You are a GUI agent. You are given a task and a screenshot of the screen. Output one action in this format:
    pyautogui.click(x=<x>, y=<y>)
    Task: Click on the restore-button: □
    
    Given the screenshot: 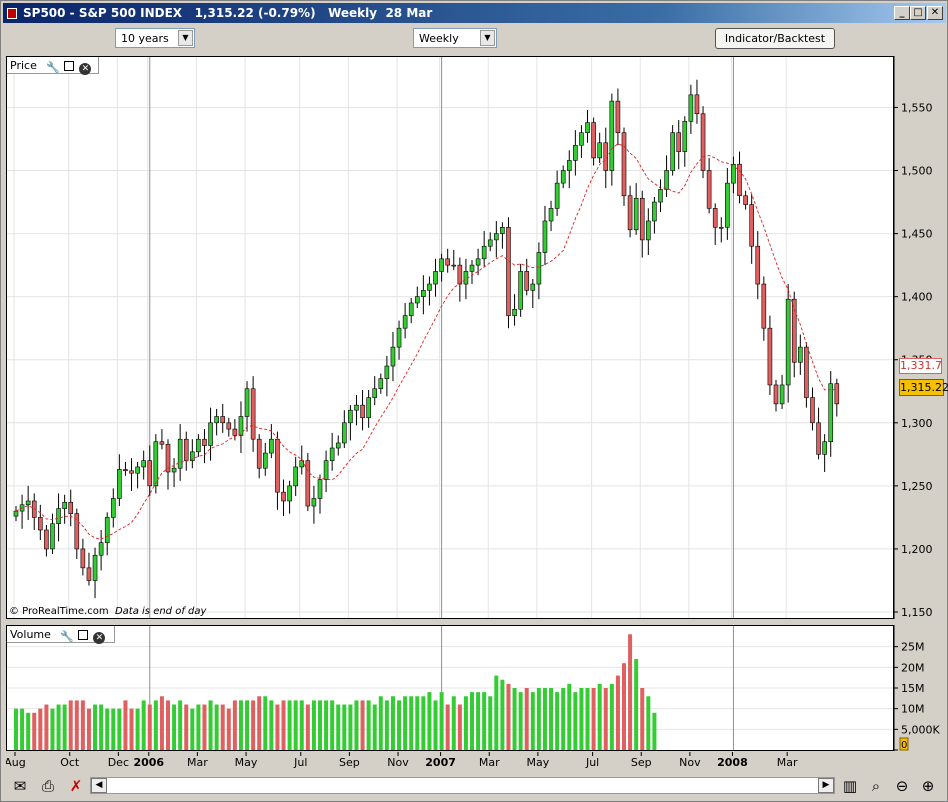 What is the action you would take?
    pyautogui.click(x=918, y=13)
    